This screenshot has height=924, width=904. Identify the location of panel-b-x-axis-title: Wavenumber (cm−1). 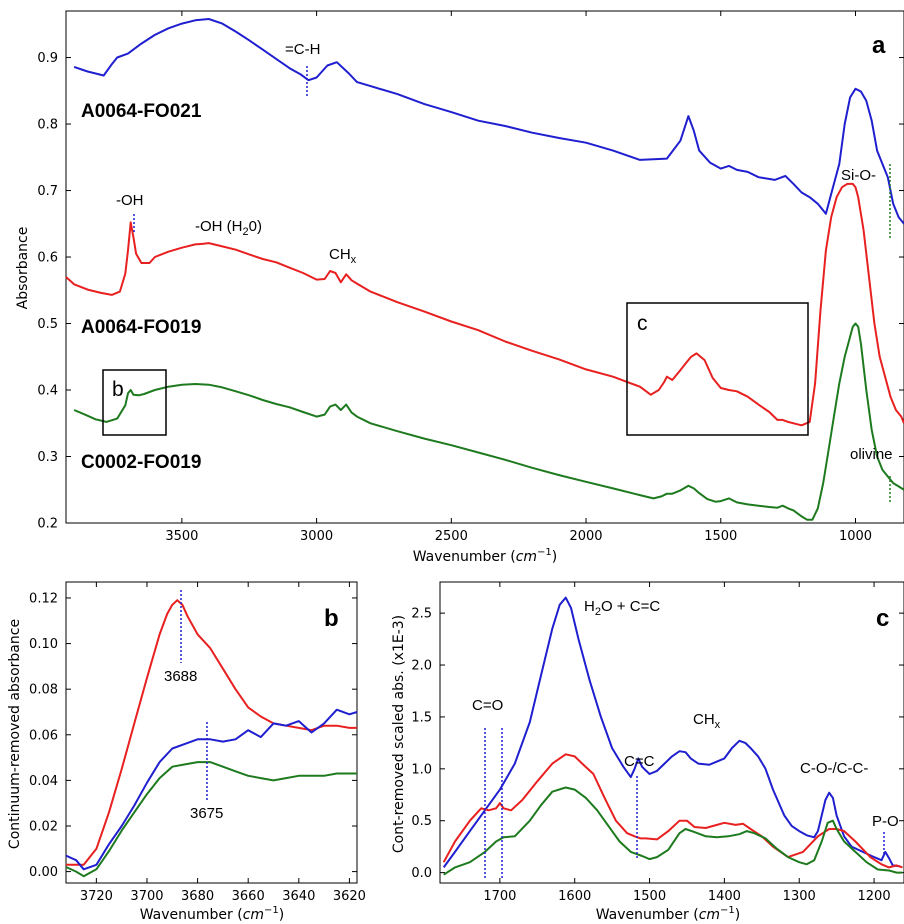
(212, 914).